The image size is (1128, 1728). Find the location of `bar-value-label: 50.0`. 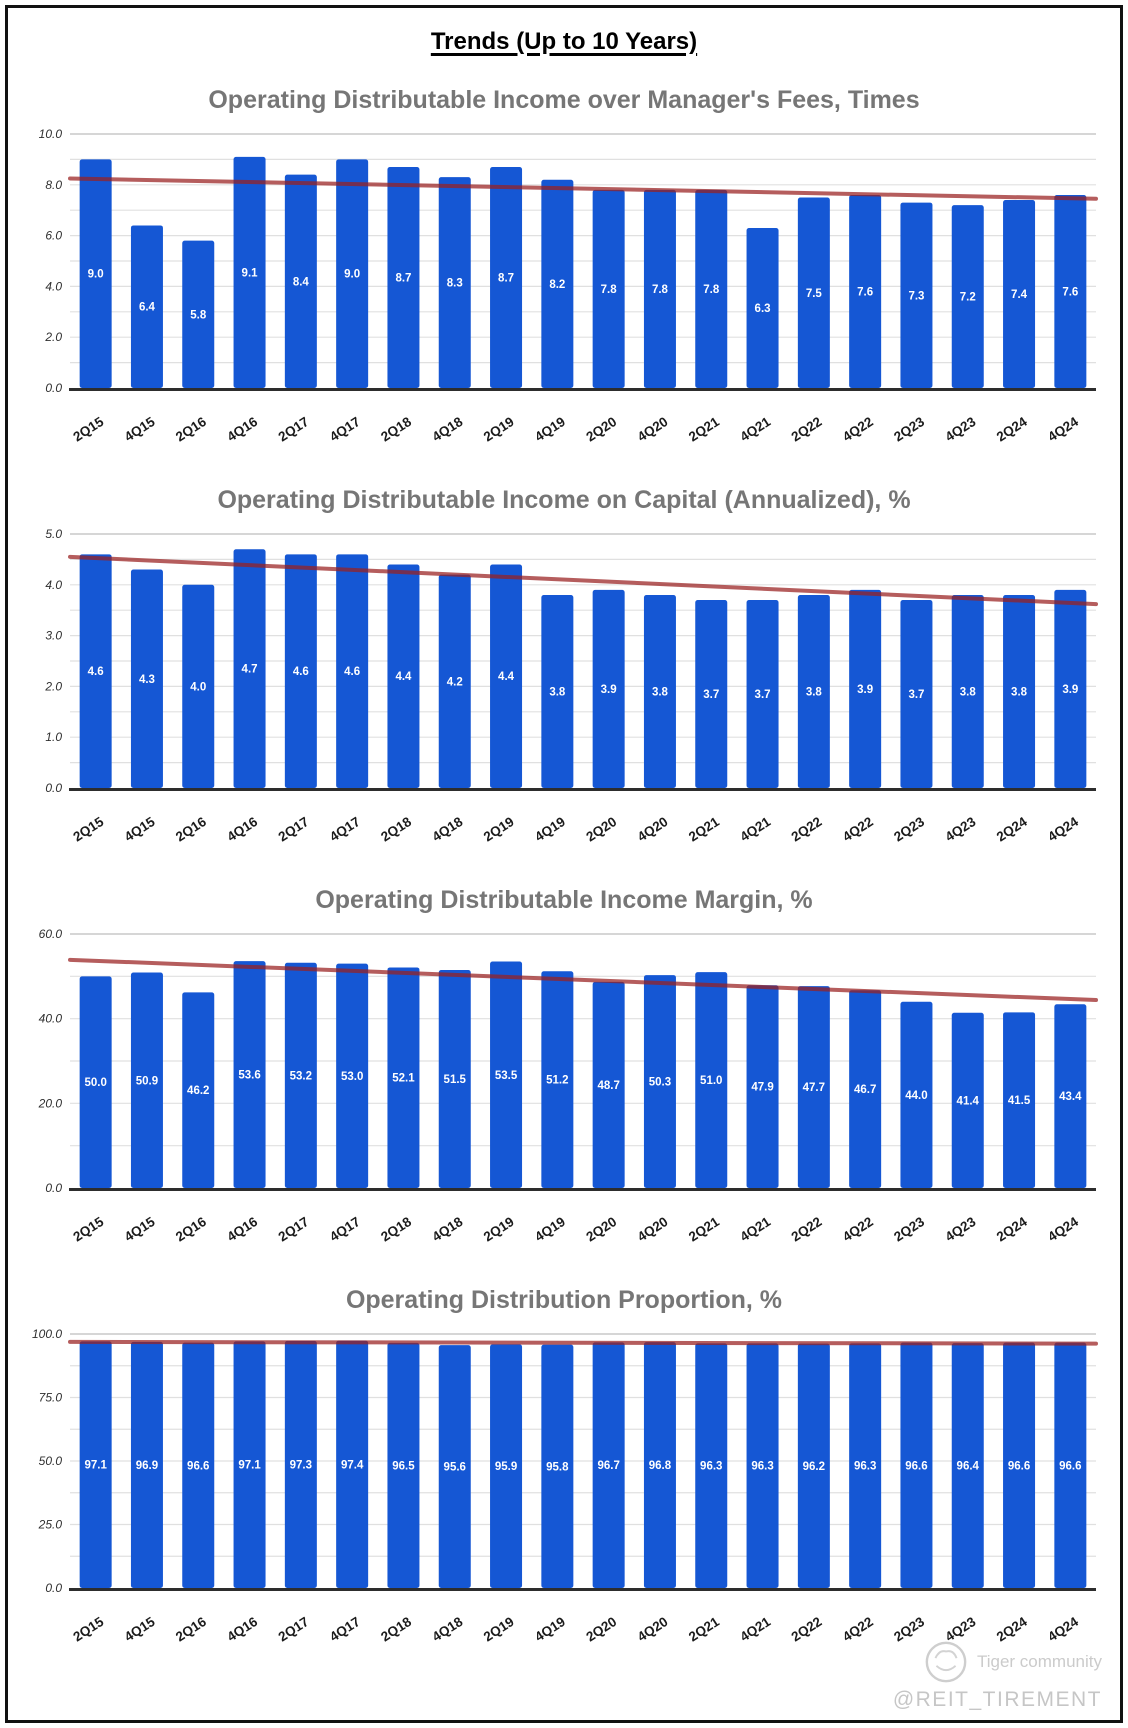

bar-value-label: 50.0 is located at coordinates (95, 1083).